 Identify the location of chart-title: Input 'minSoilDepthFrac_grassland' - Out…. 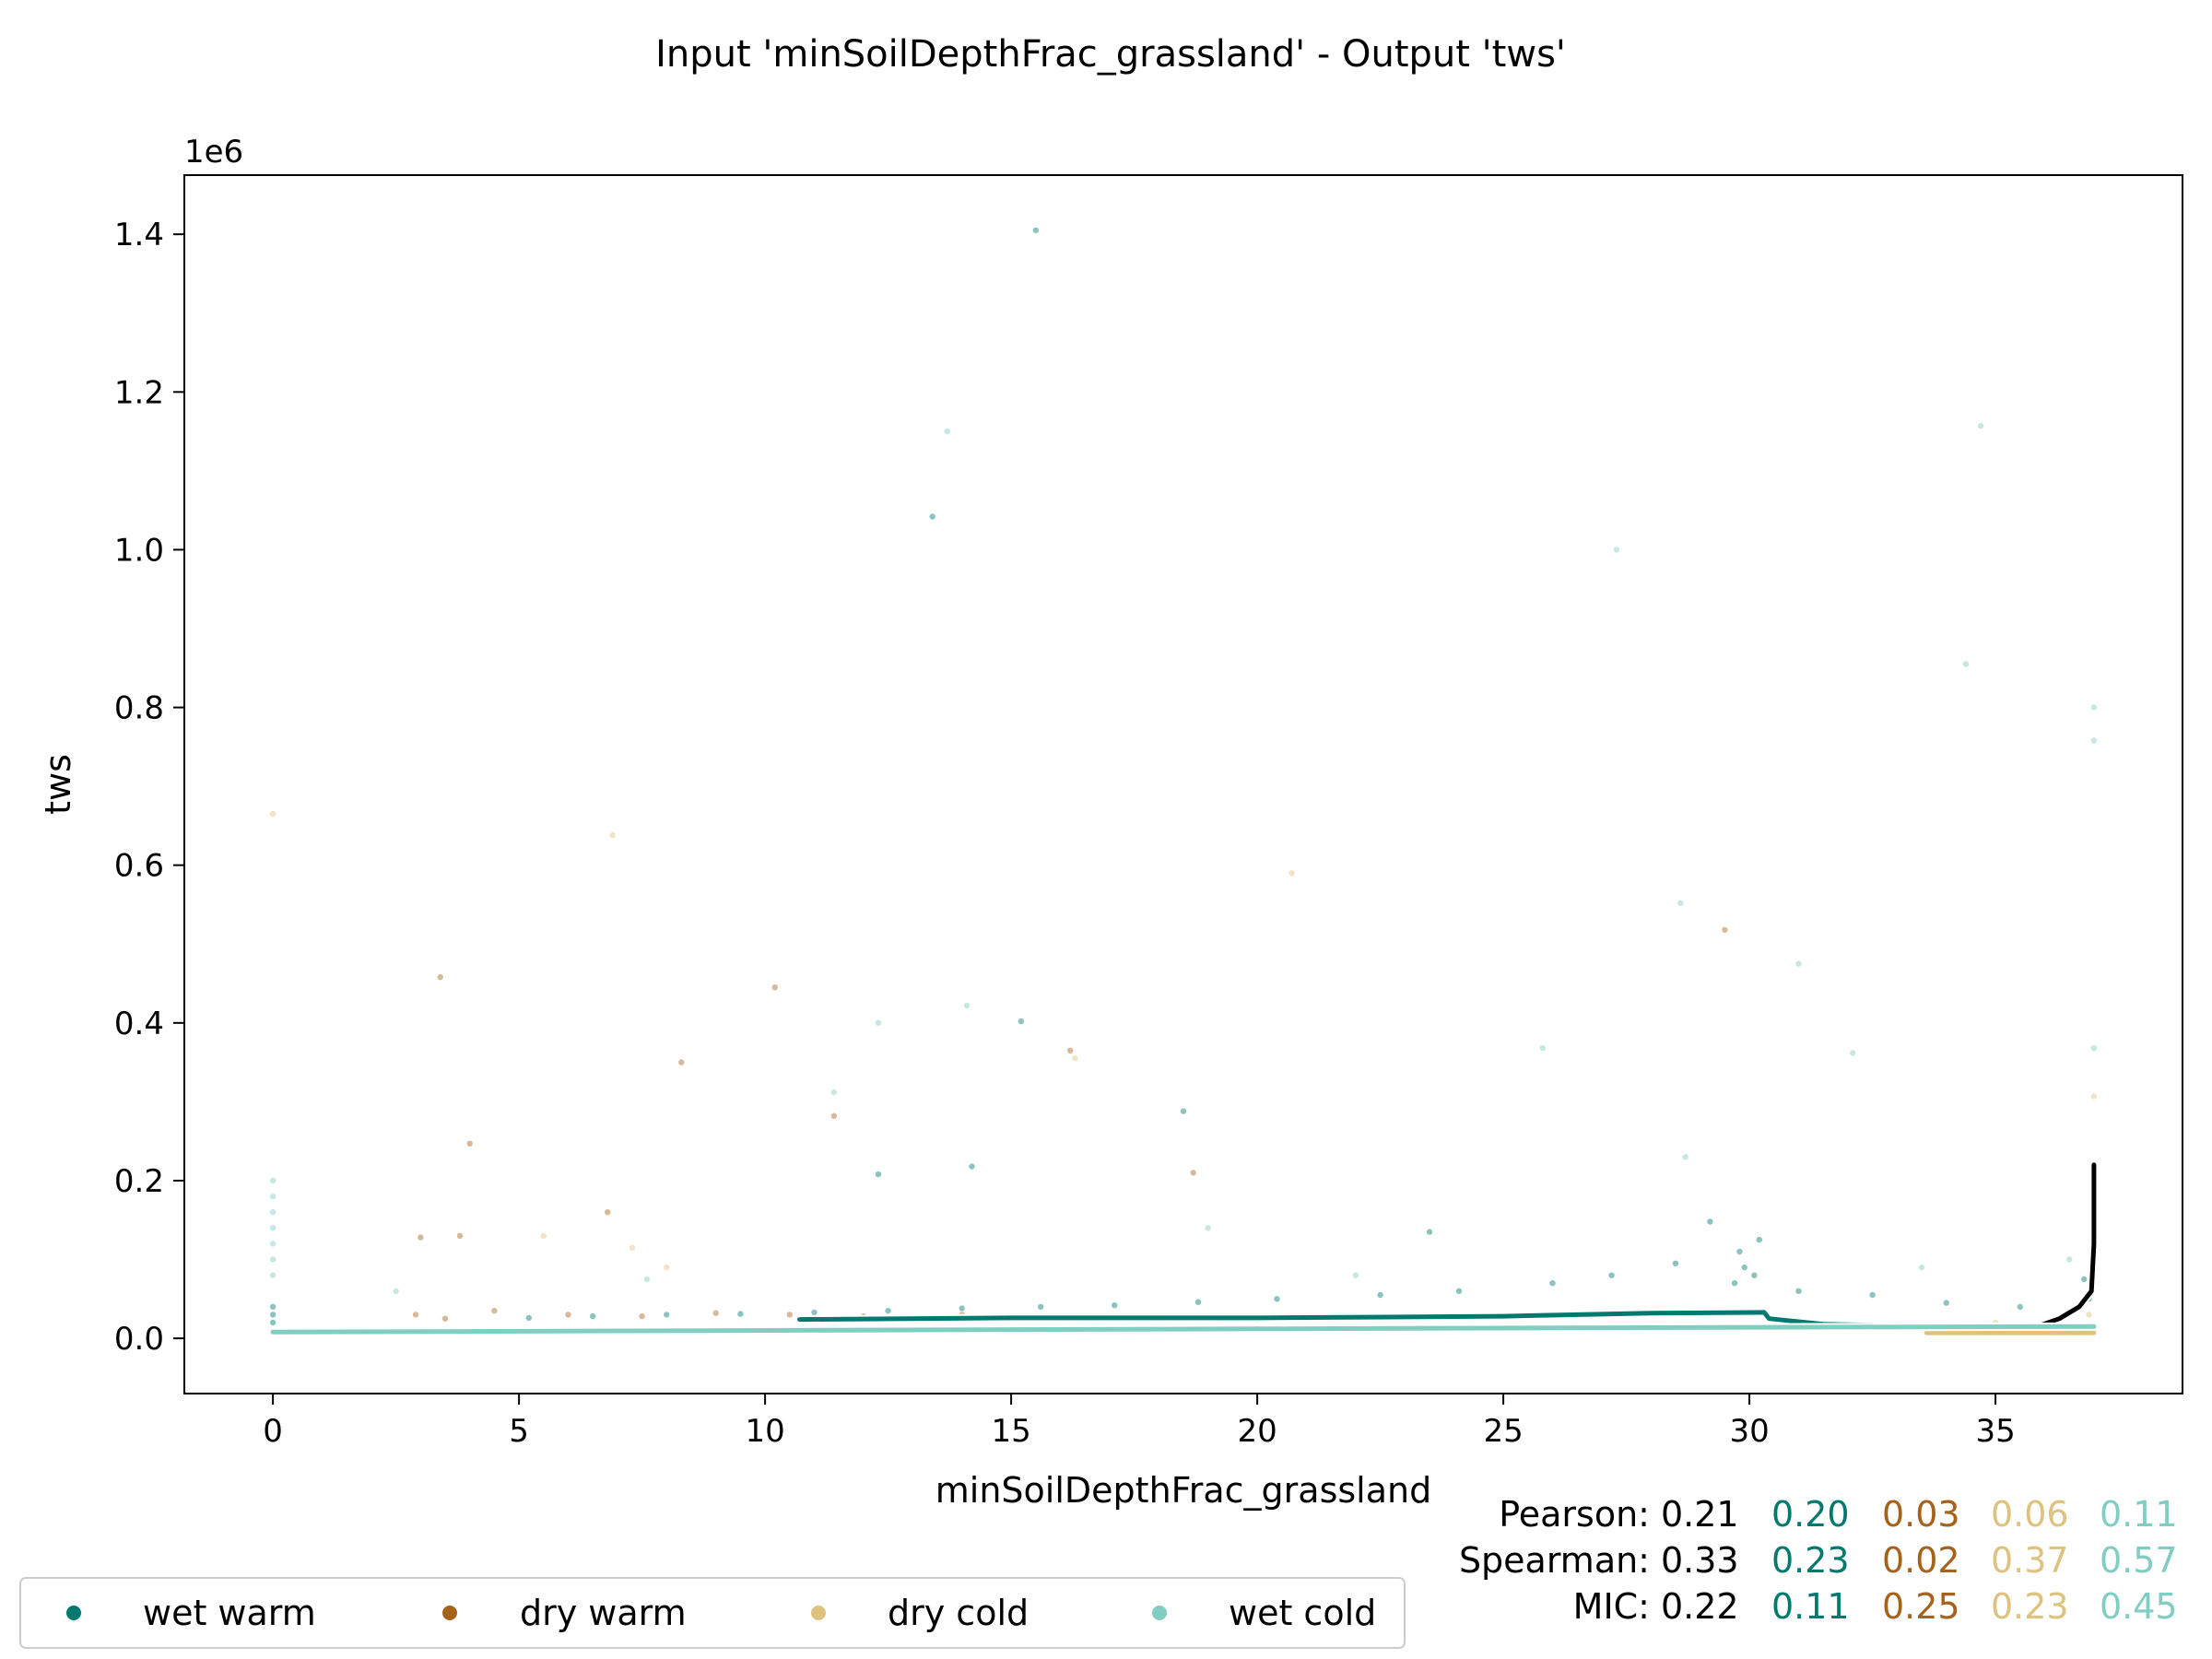
(1110, 54).